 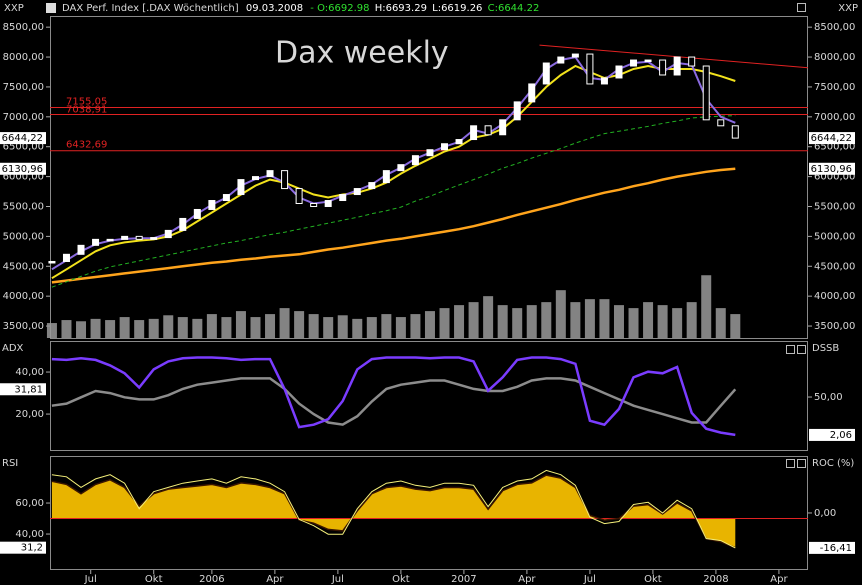 What do you see at coordinates (834, 147) in the screenshot?
I see `y-tick-label: 6500,00` at bounding box center [834, 147].